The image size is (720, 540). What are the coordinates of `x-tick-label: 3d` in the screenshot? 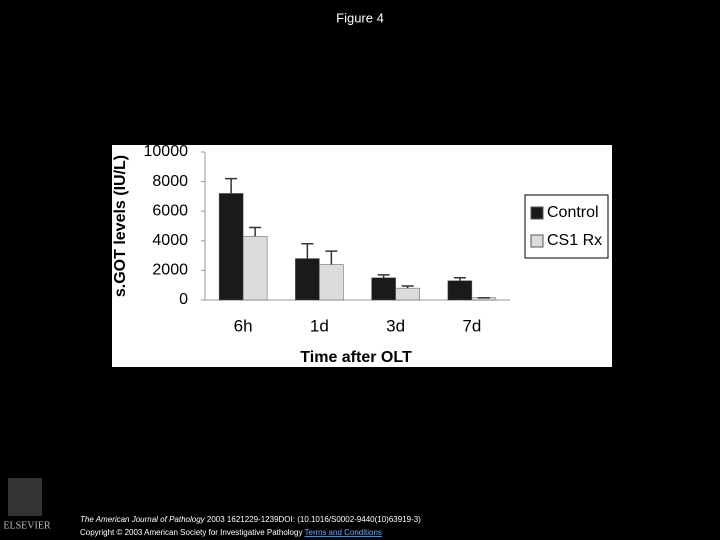 It's located at (395, 325).